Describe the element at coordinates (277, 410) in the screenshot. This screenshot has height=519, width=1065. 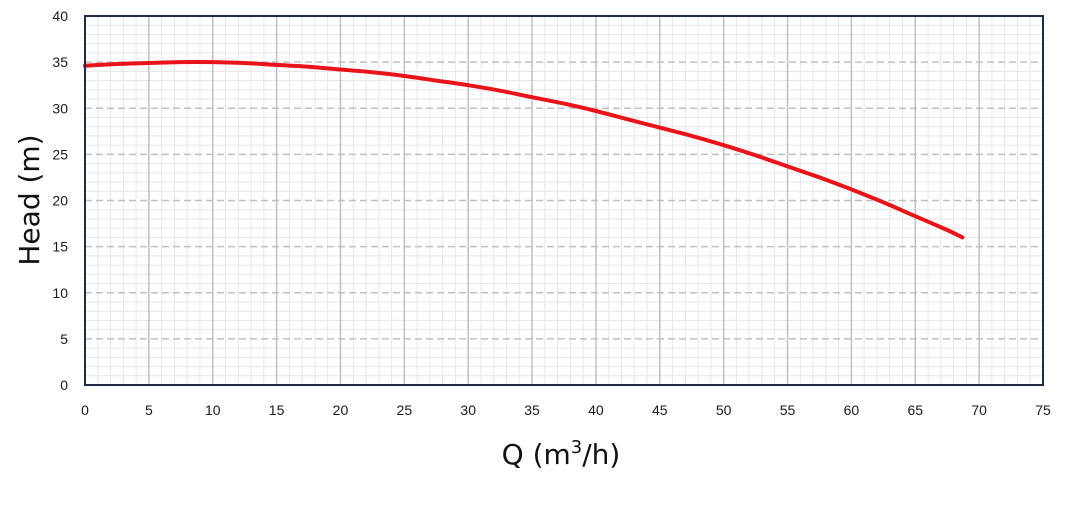
I see `x-tick-label: 15` at that location.